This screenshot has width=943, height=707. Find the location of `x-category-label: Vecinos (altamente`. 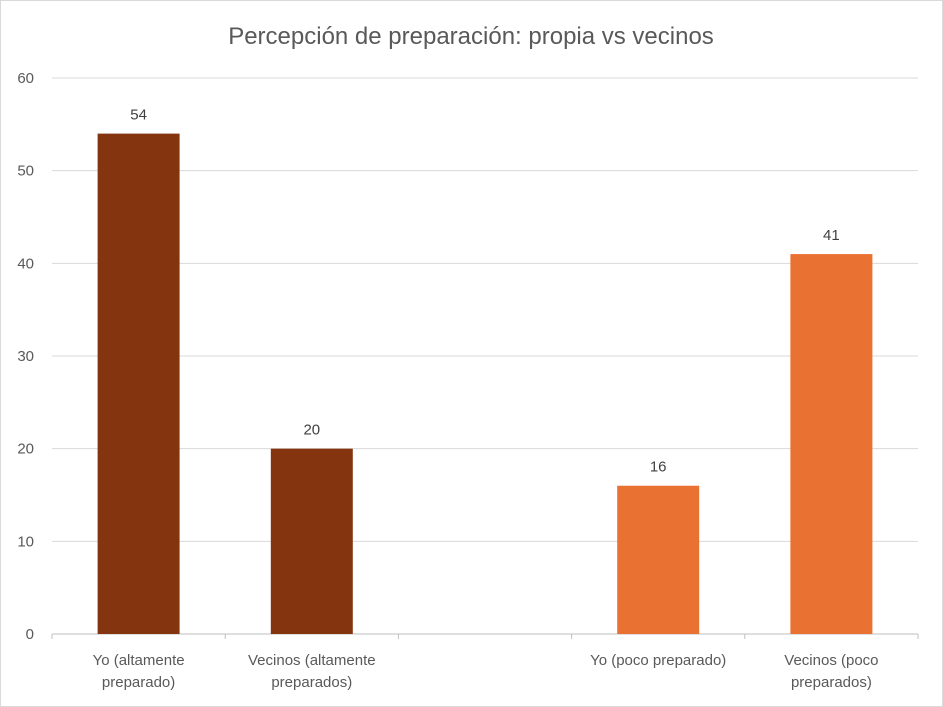

x-category-label: Vecinos (altamente is located at coordinates (312, 660).